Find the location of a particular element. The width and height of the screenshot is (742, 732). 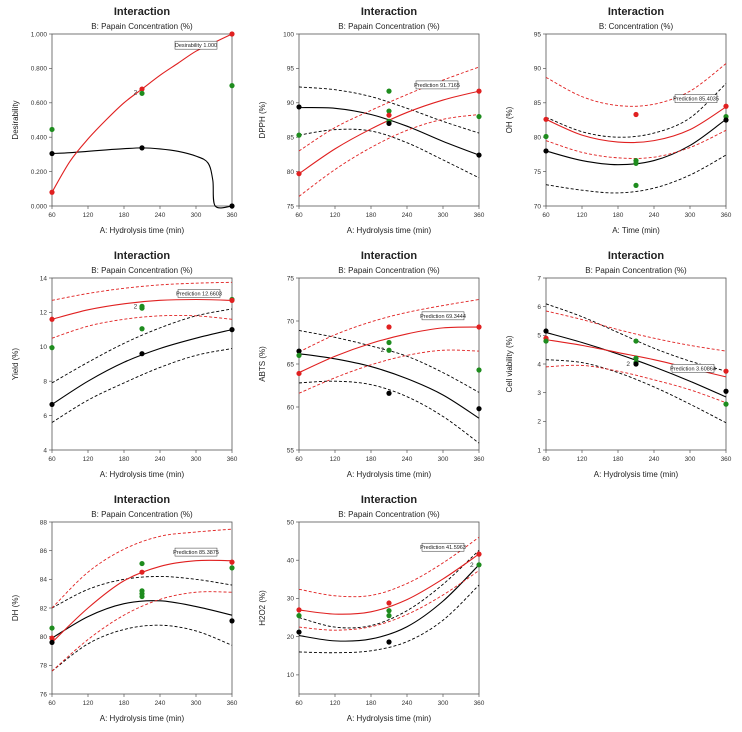

y-tick-label: 70 is located at coordinates (538, 206).